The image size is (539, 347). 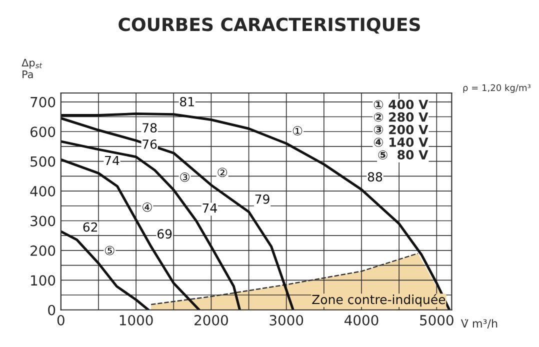 What do you see at coordinates (43, 221) in the screenshot?
I see `y-tick-label: 300` at bounding box center [43, 221].